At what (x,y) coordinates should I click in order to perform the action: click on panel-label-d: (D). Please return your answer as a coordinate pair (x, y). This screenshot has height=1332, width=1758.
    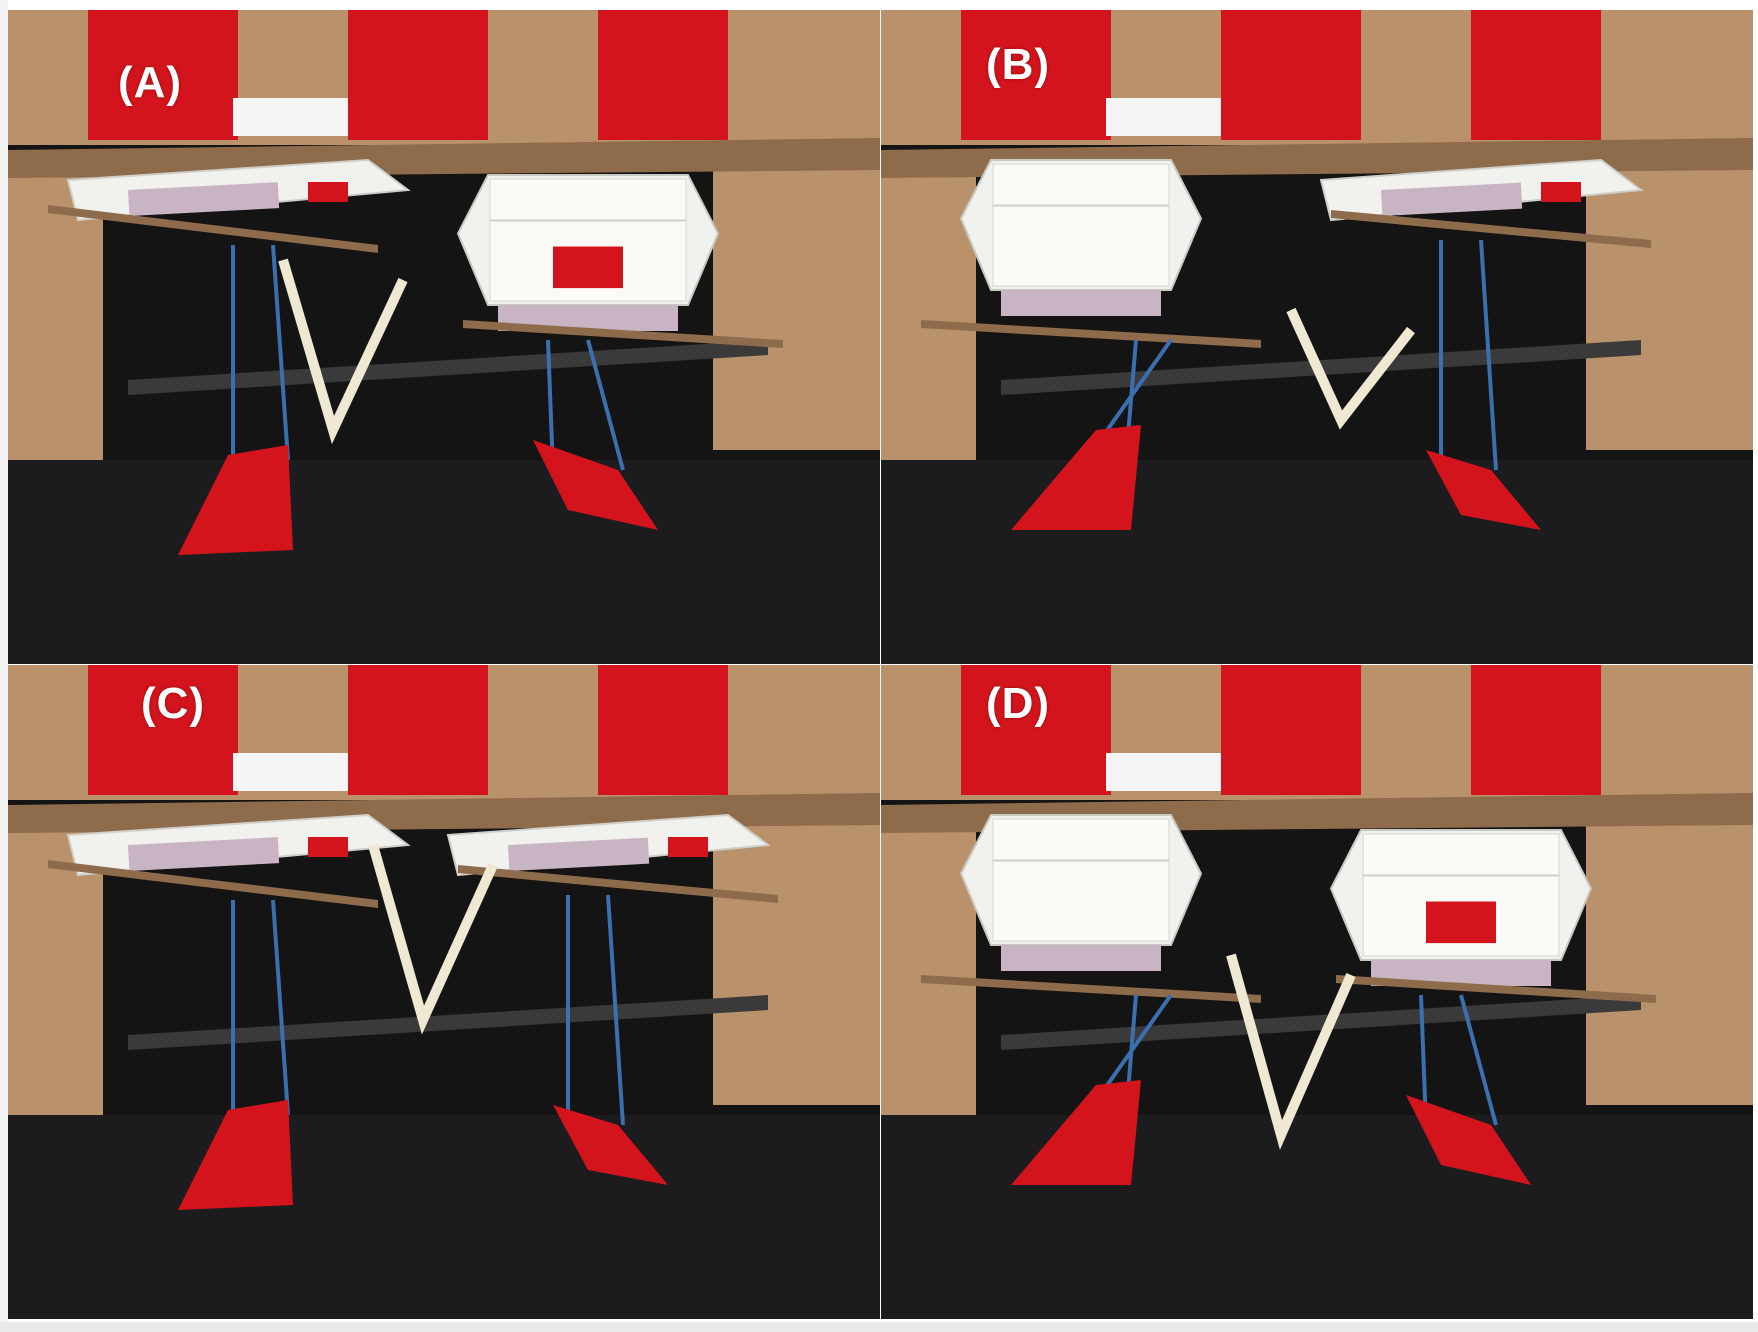
    Looking at the image, I should click on (1018, 703).